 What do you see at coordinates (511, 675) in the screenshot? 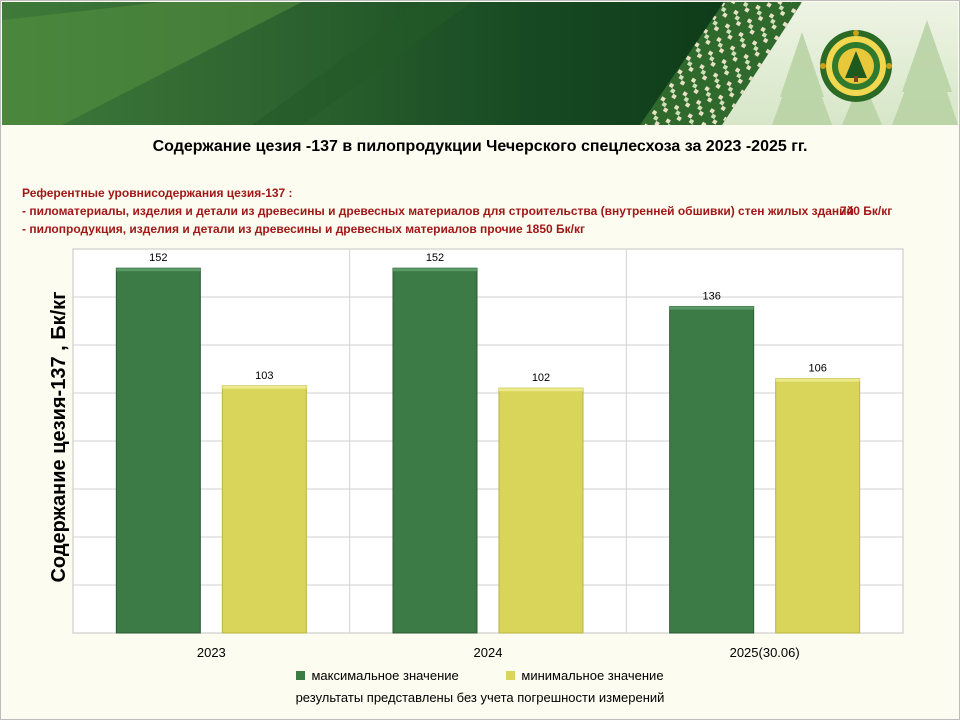
I see `legend-swatch-min` at bounding box center [511, 675].